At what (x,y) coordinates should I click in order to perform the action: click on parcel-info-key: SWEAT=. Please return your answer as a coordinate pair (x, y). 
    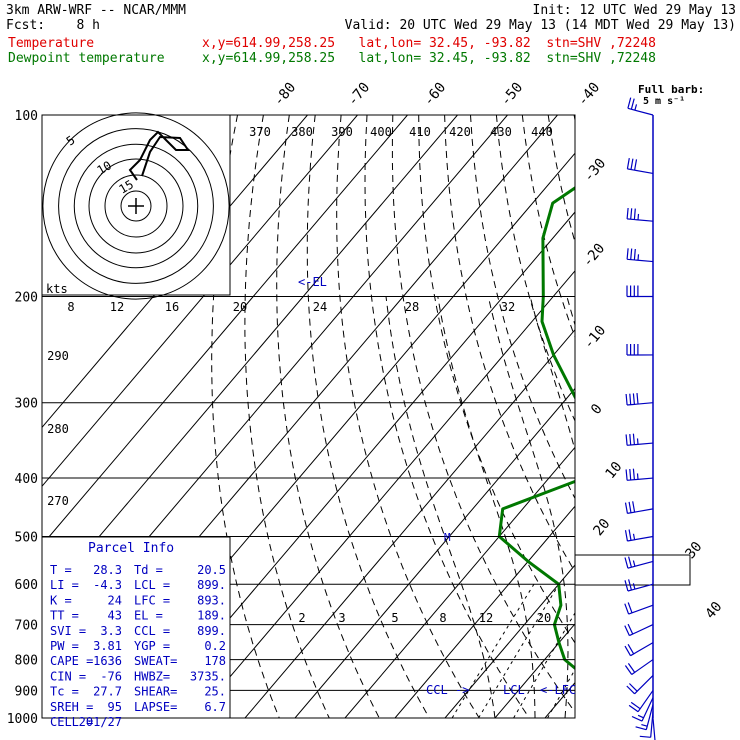
    Looking at the image, I should click on (155, 661).